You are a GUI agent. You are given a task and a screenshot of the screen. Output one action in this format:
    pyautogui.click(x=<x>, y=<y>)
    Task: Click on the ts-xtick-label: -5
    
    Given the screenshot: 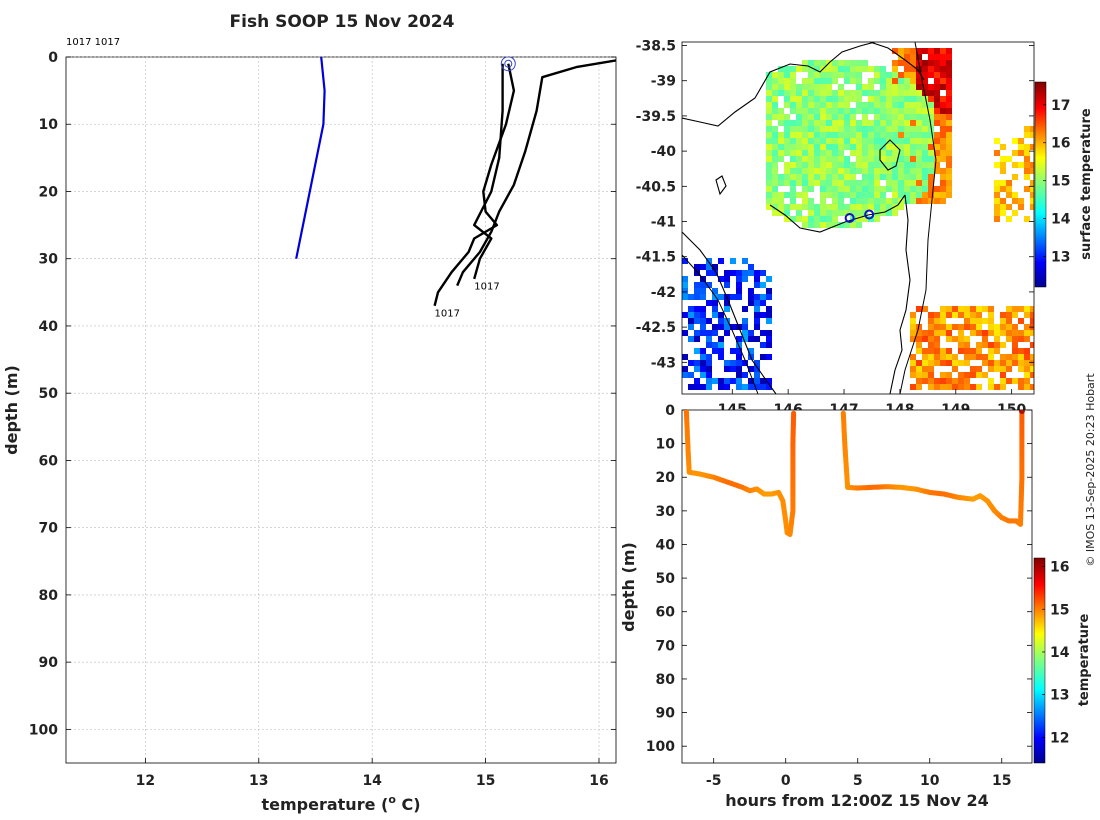 What is the action you would take?
    pyautogui.click(x=714, y=781)
    